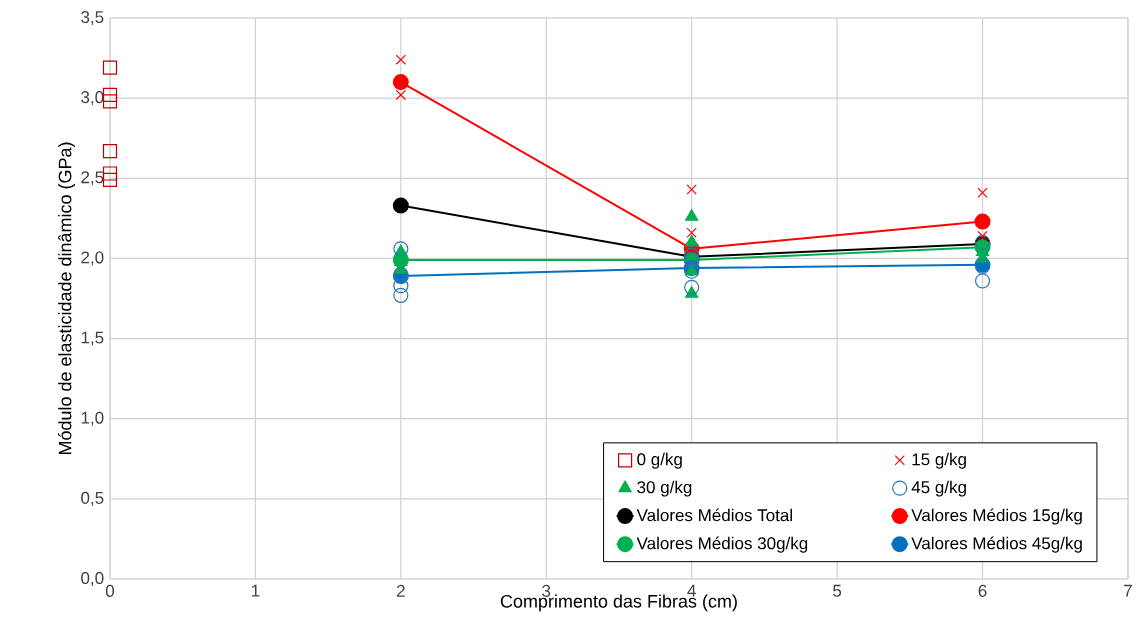 This screenshot has height=644, width=1139. Describe the element at coordinates (66, 298) in the screenshot. I see `y-axis-title: Módulo de elasticidade dinâmico (GPa)` at that location.